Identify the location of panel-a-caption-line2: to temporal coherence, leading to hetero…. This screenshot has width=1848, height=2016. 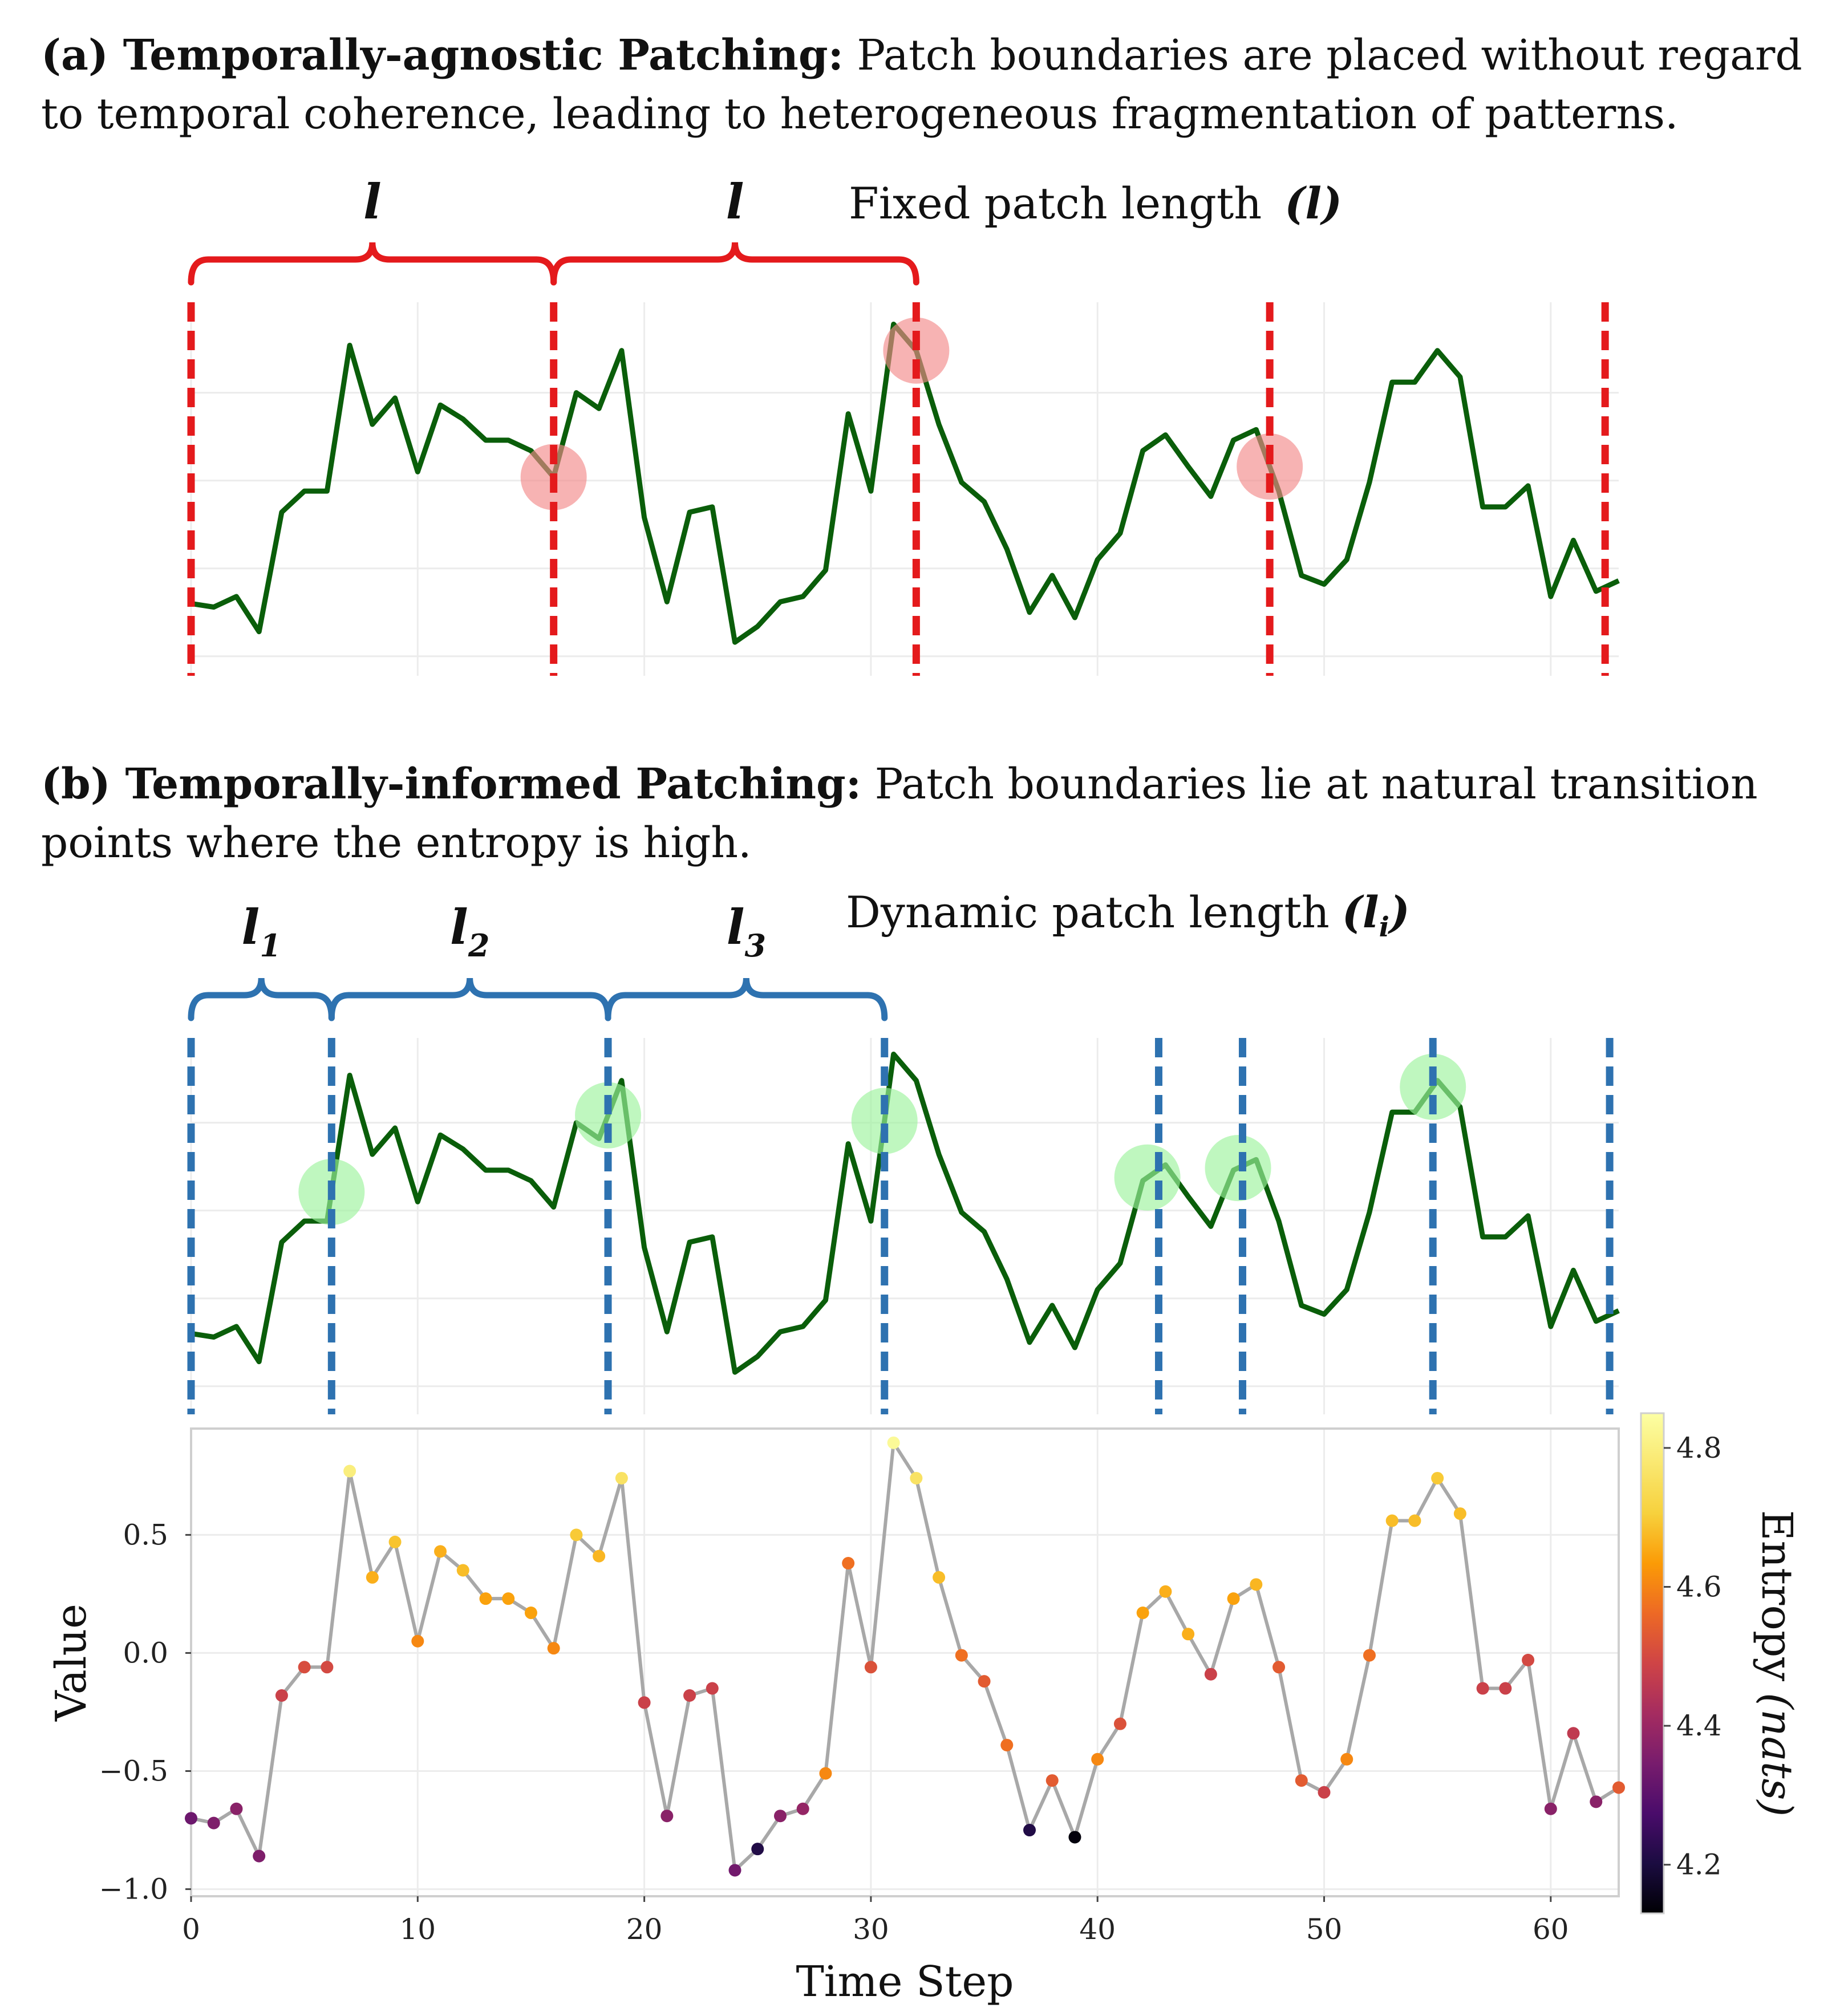
(860, 114).